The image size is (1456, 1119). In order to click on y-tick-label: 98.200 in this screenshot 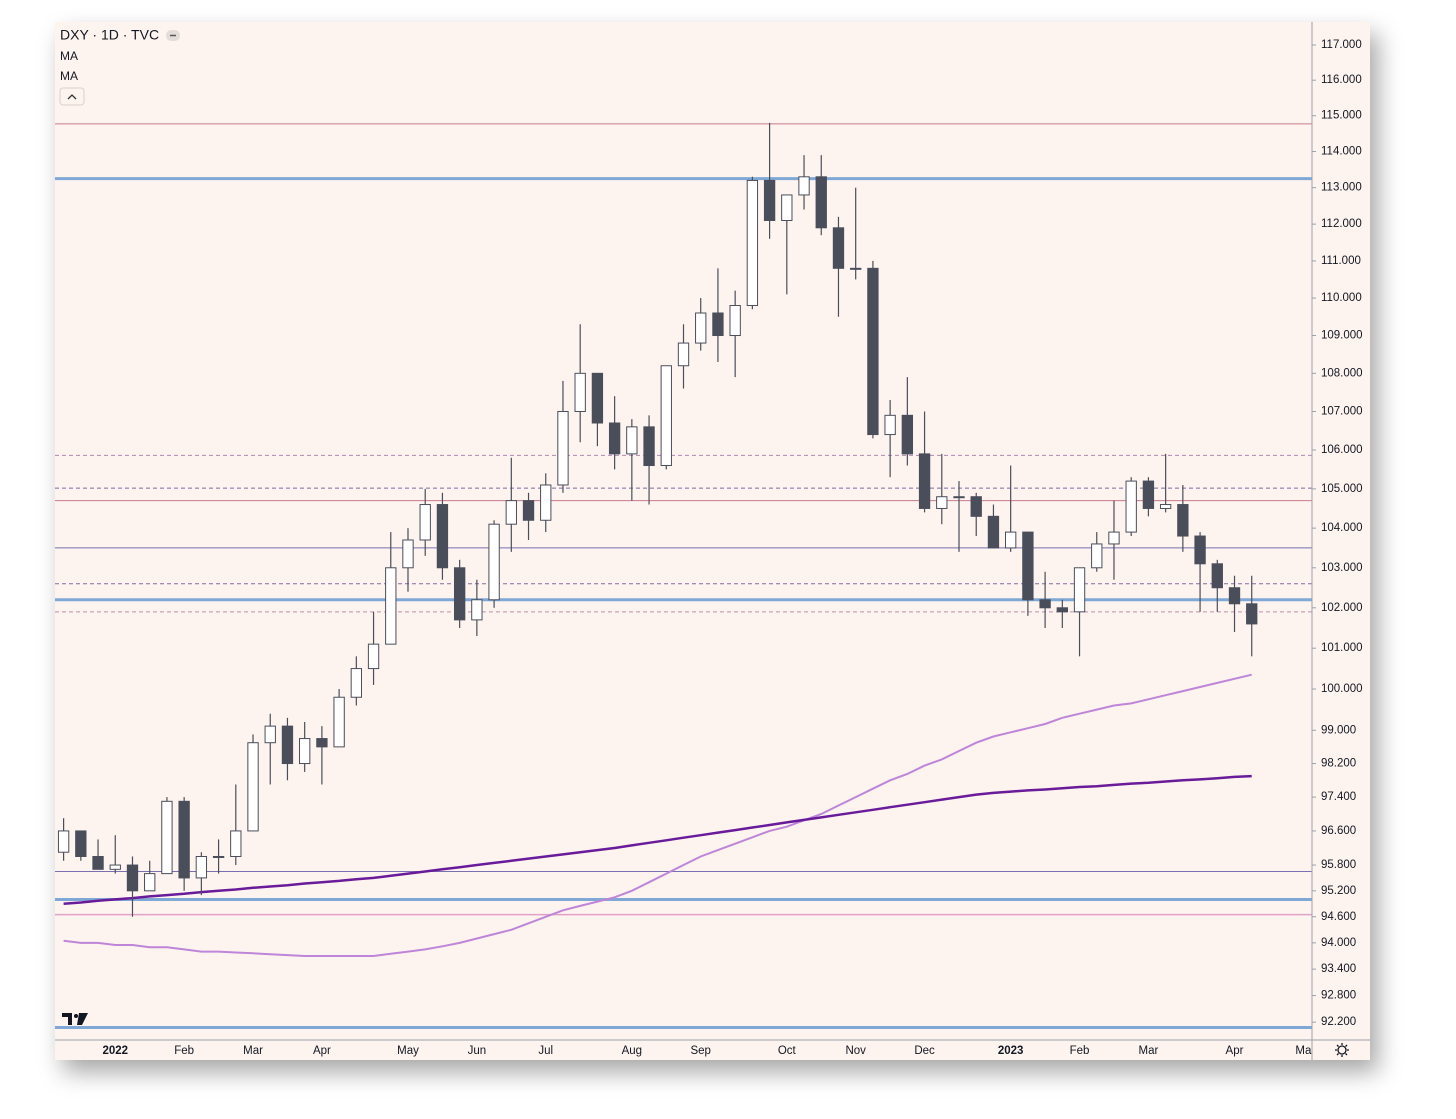, I will do `click(1338, 764)`.